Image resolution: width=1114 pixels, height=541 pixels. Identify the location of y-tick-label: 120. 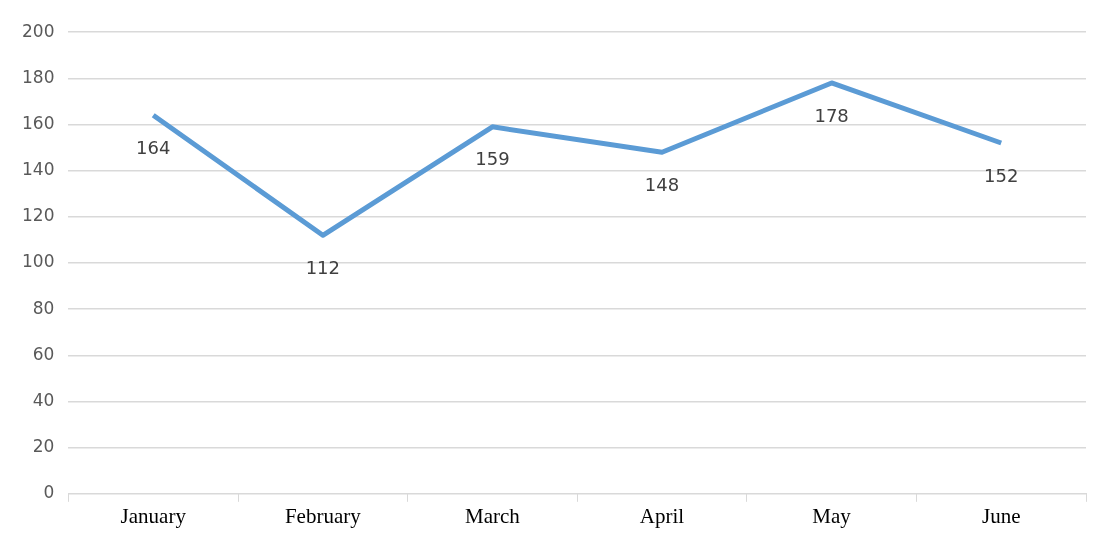
(38, 215).